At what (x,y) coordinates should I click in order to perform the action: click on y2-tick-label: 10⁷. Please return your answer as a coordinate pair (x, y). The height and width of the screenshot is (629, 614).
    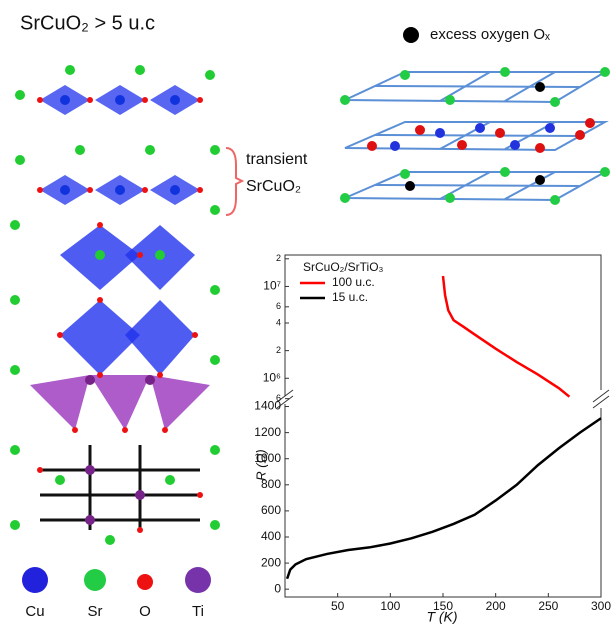
    Looking at the image, I should click on (272, 286).